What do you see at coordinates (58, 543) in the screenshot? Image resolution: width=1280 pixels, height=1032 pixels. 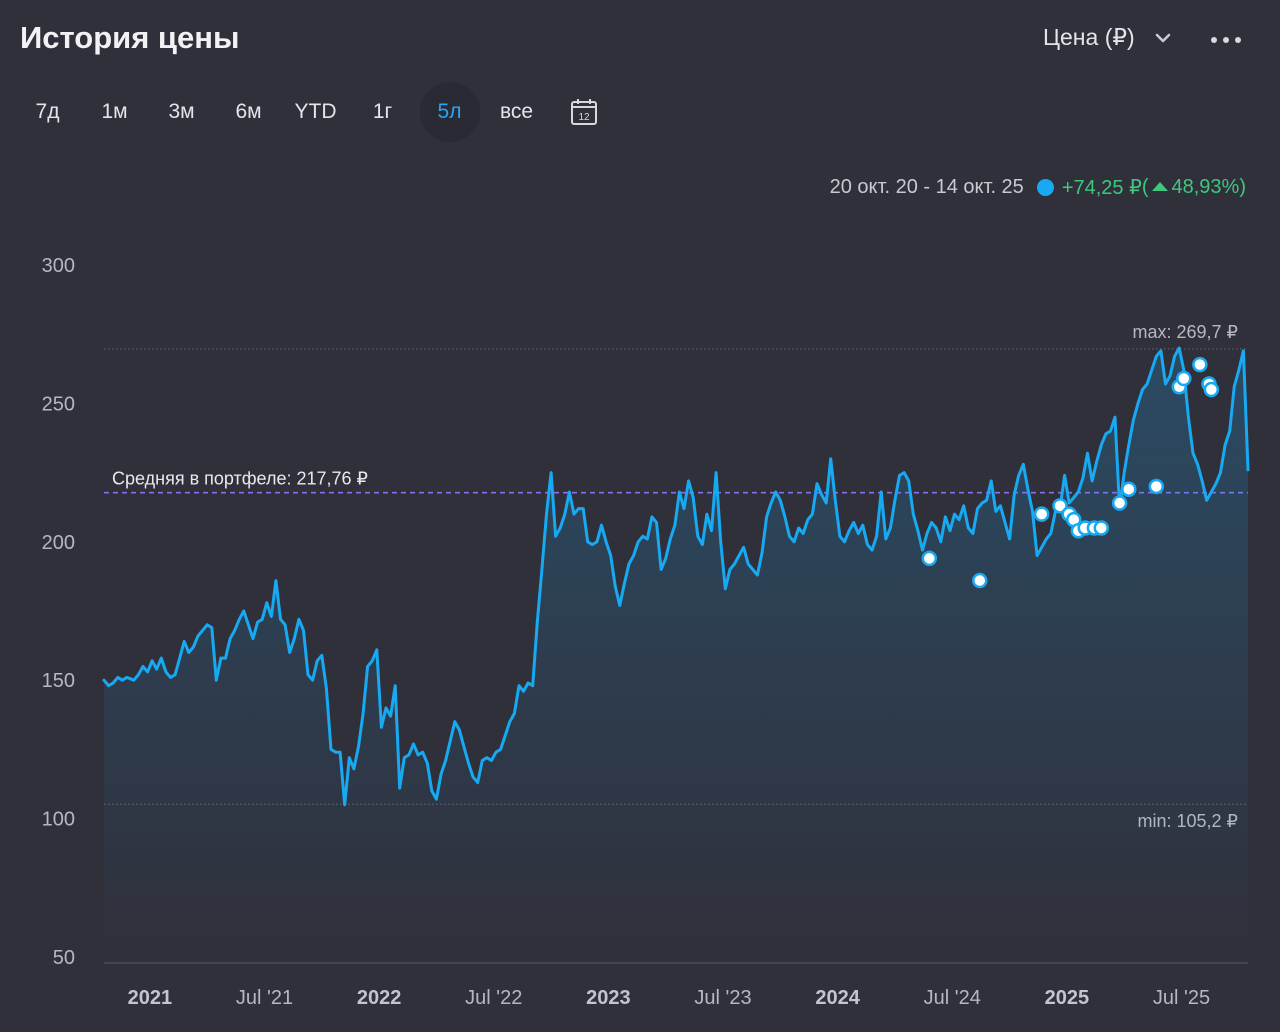 I see `y-tick-label: 200` at bounding box center [58, 543].